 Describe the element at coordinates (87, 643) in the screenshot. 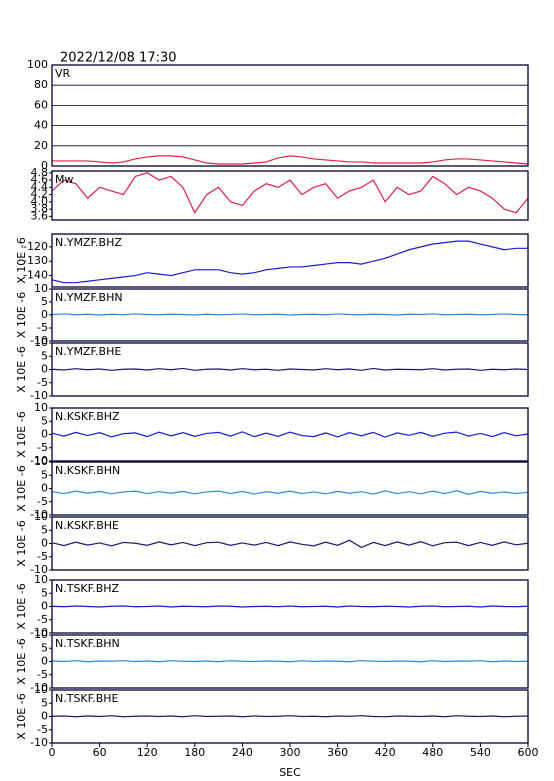

I see `series-label: N.TSKF.BHN` at that location.